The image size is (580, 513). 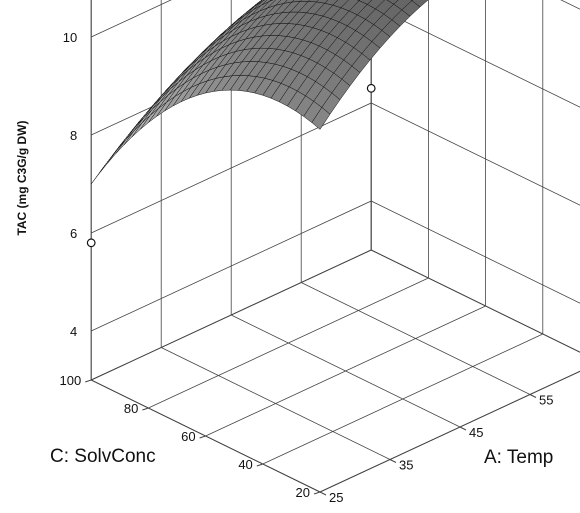 I want to click on y-tick-label: 40, so click(x=245, y=464).